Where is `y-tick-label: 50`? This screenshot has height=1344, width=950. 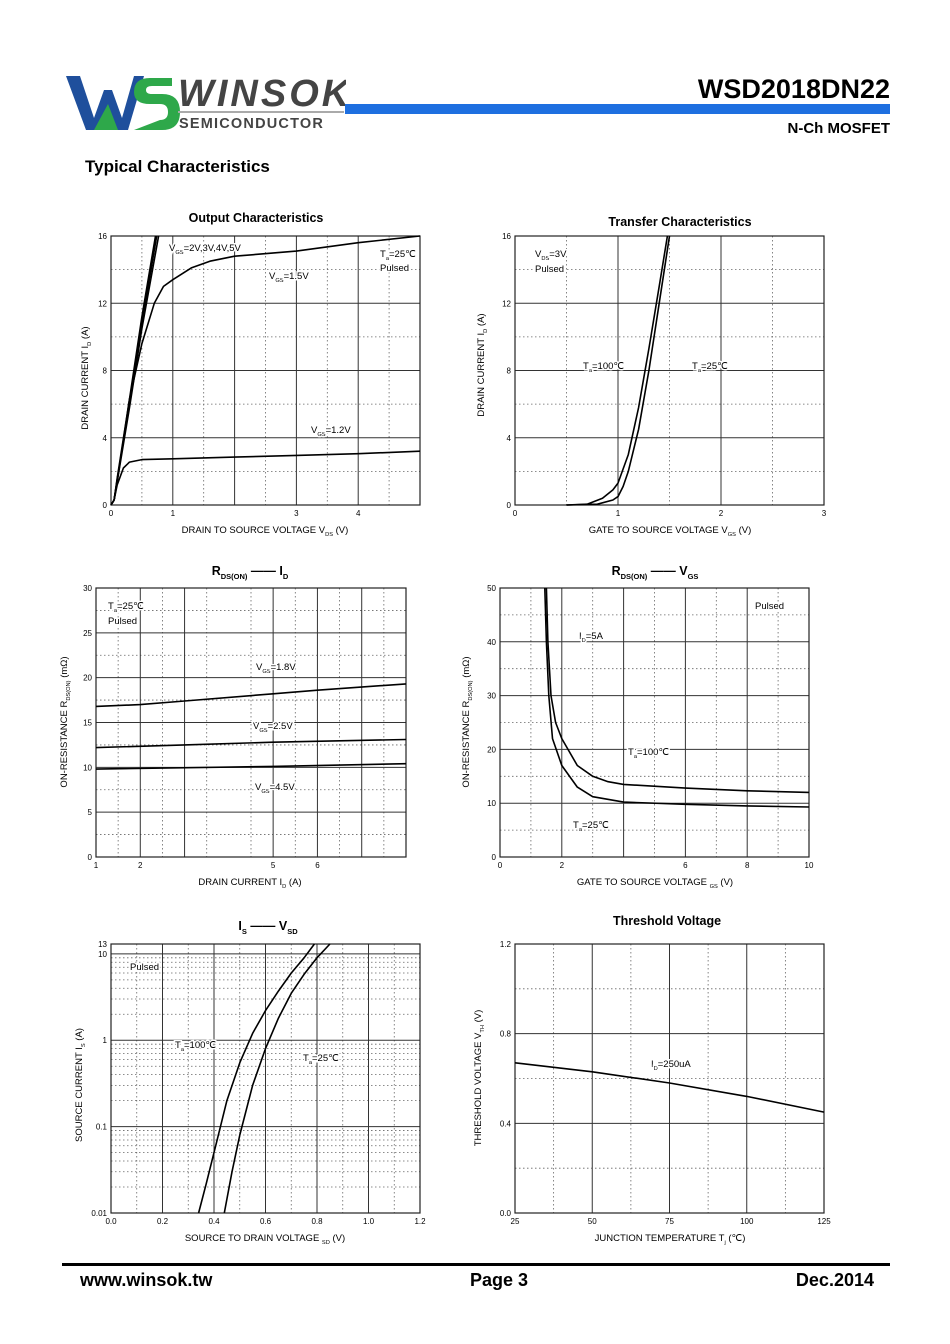
y-tick-label: 50 is located at coordinates (491, 588).